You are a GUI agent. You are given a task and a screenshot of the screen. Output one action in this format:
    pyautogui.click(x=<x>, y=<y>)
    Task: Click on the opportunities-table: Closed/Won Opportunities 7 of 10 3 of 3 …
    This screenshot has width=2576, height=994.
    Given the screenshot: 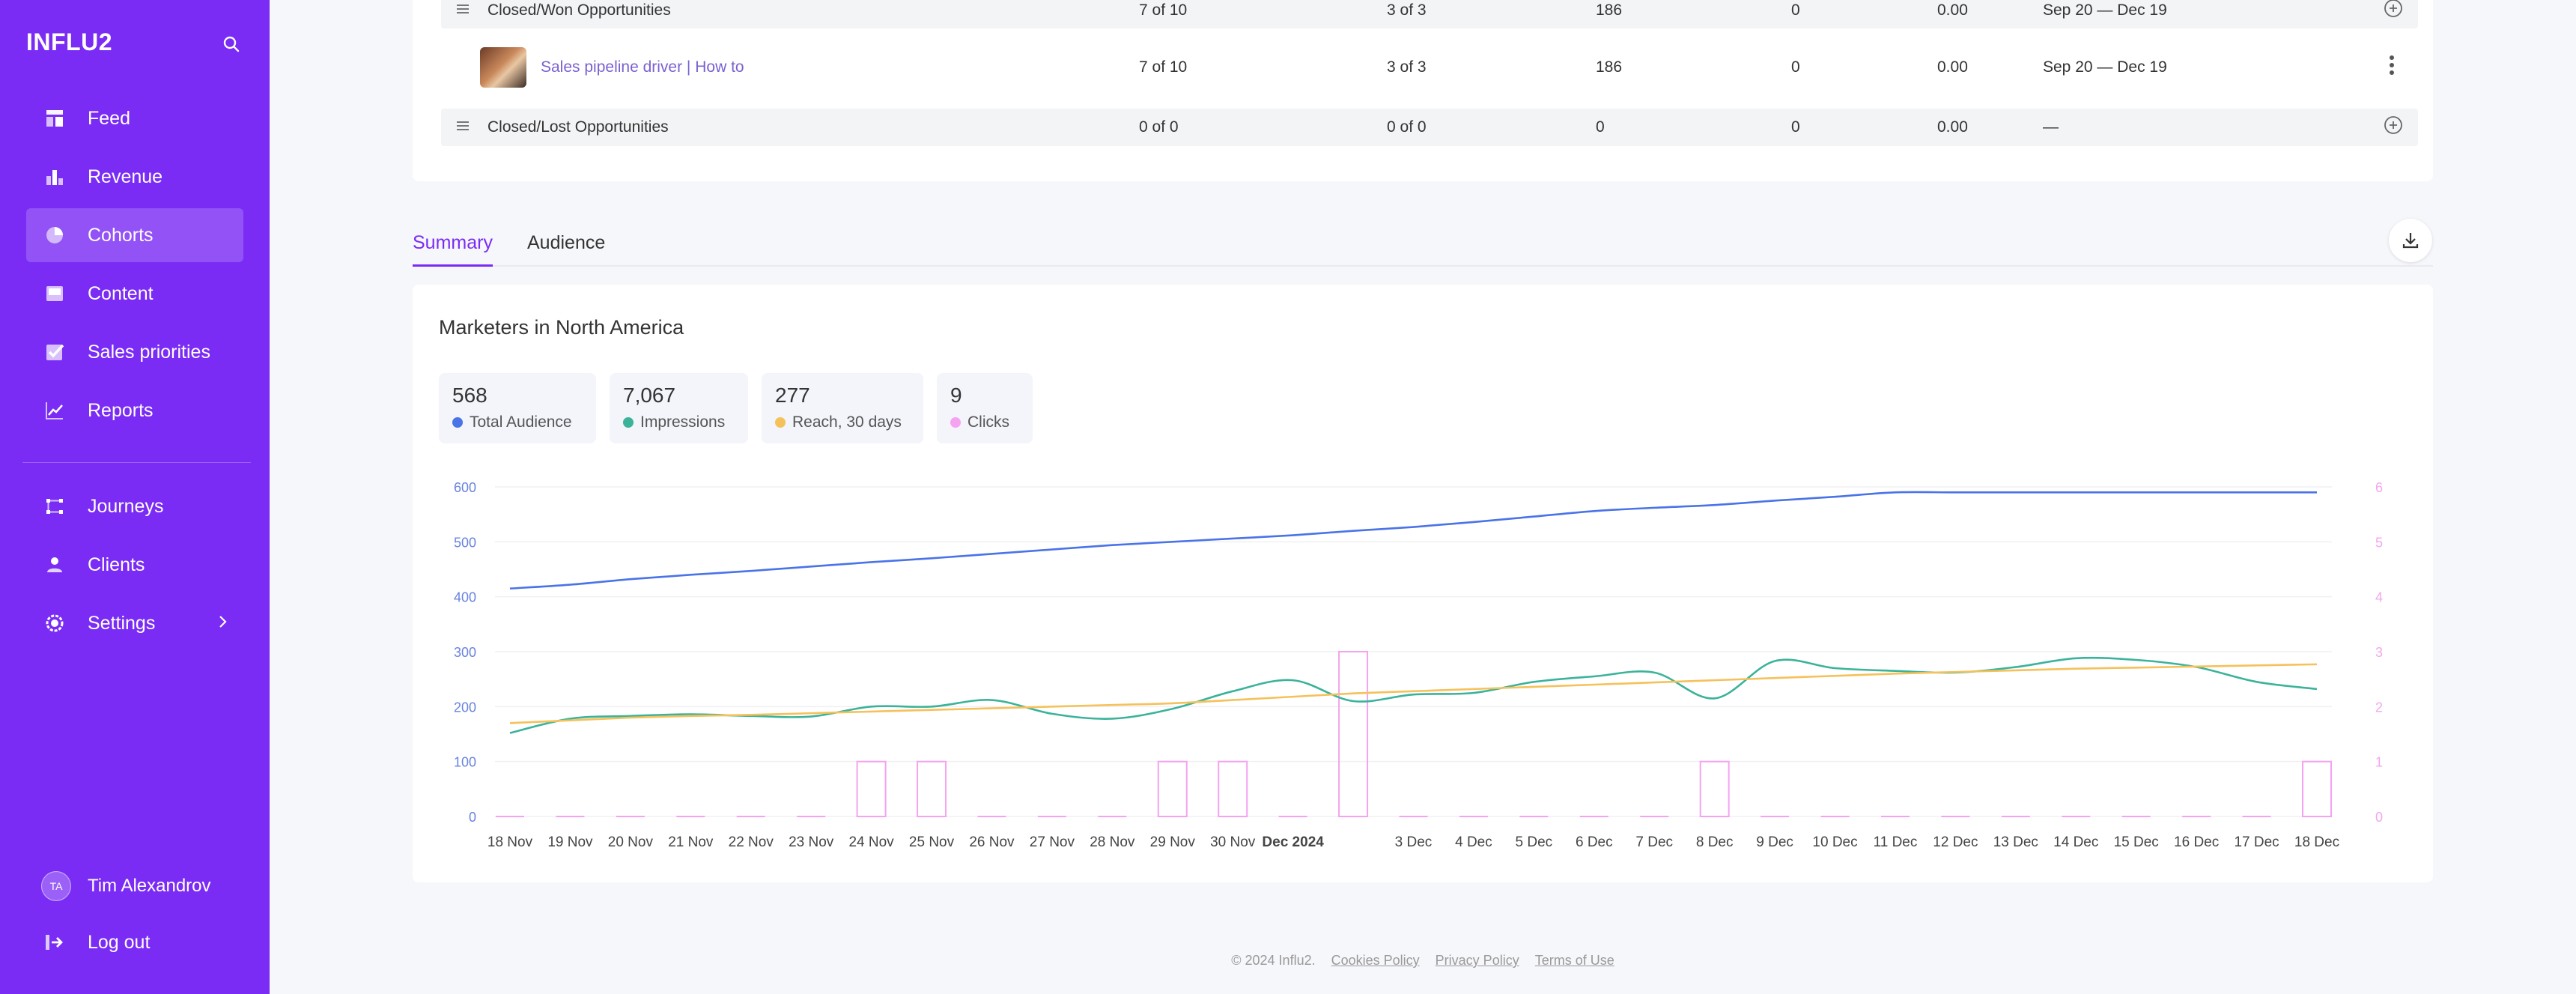 What is the action you would take?
    pyautogui.click(x=1423, y=90)
    